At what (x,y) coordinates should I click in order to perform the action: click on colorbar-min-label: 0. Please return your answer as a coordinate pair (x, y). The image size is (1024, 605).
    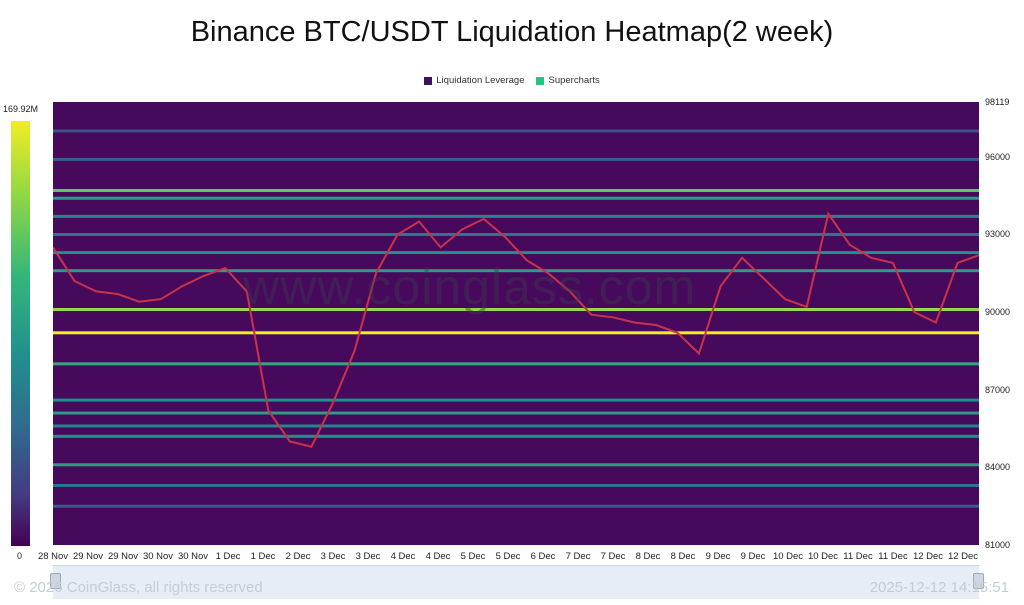
    Looking at the image, I should click on (20, 556).